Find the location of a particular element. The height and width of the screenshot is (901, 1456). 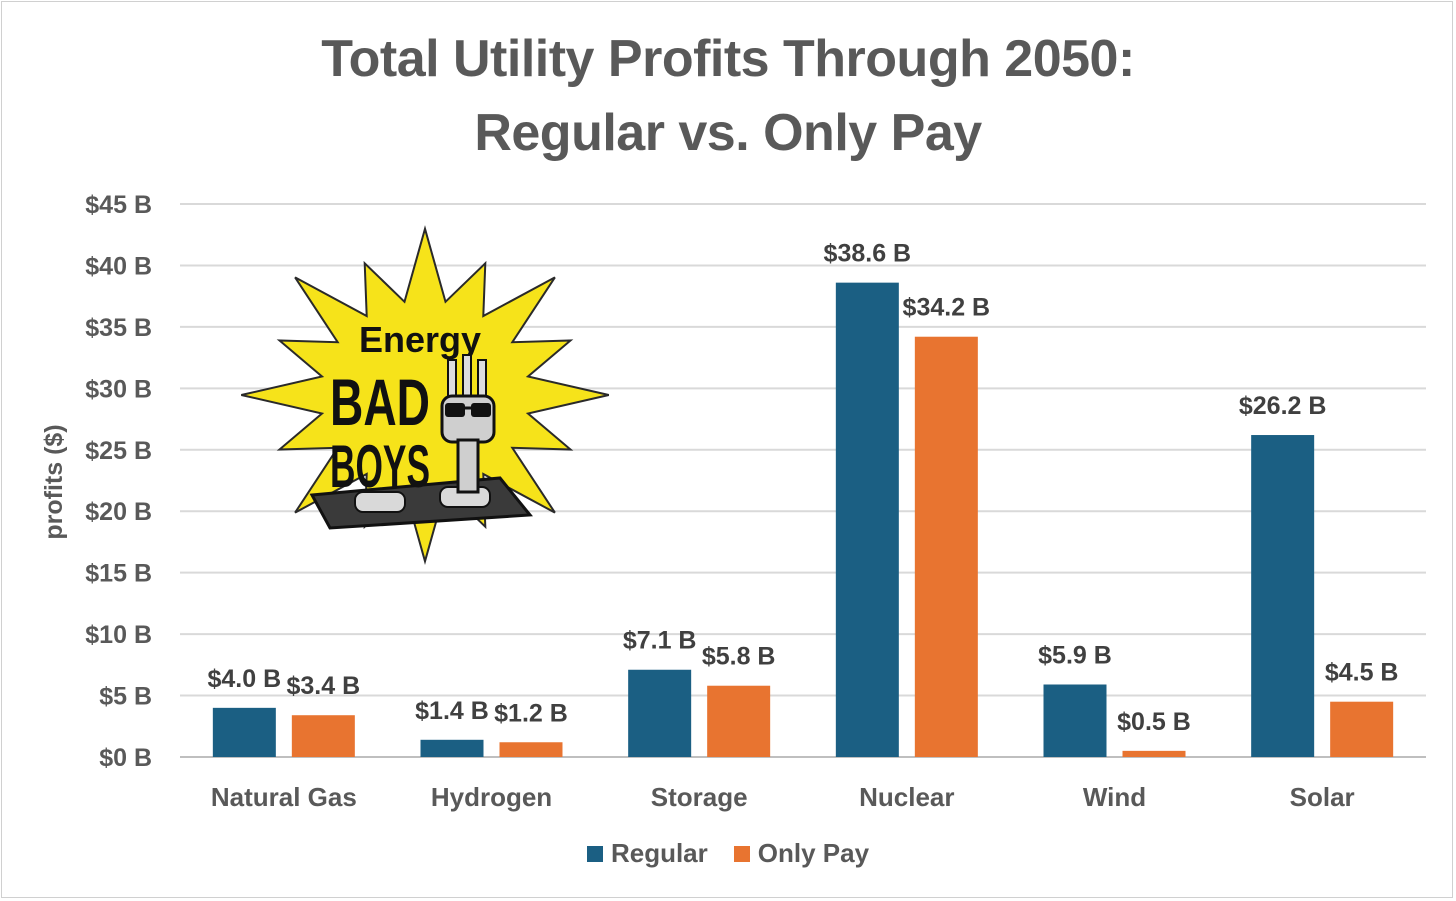

legend-label-only-pay: Only Pay is located at coordinates (813, 853).